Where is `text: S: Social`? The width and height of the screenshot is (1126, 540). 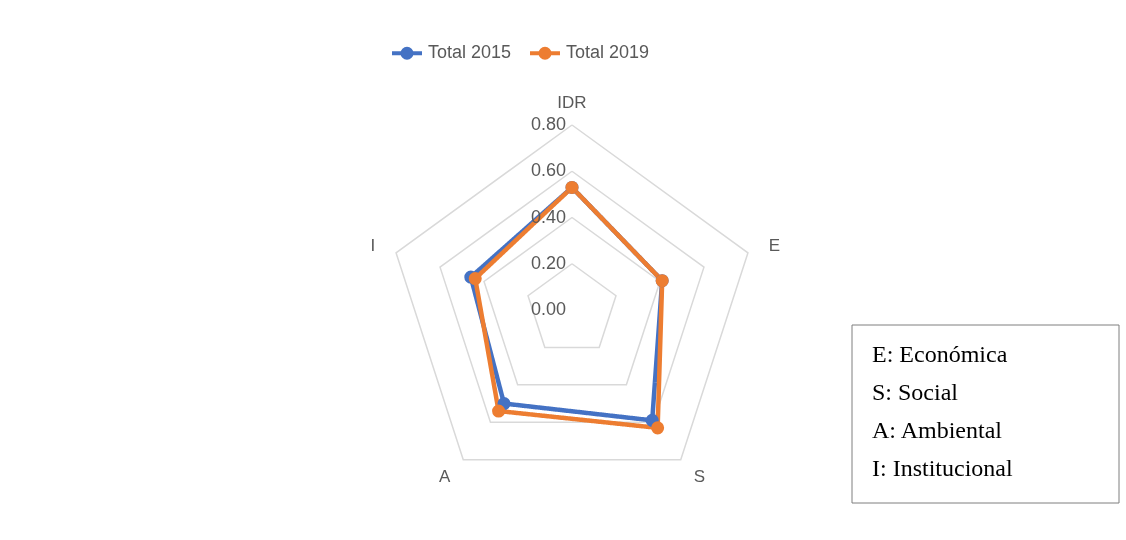
text: S: Social is located at coordinates (915, 392).